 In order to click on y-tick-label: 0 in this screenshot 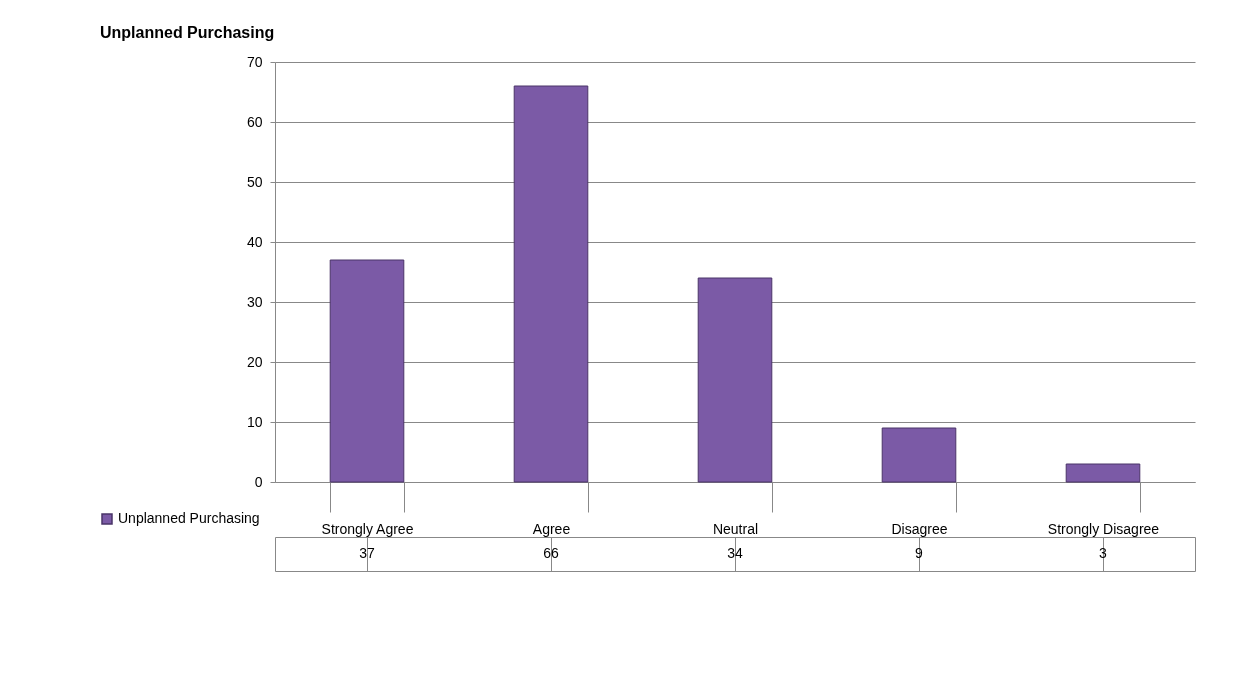, I will do `click(258, 481)`.